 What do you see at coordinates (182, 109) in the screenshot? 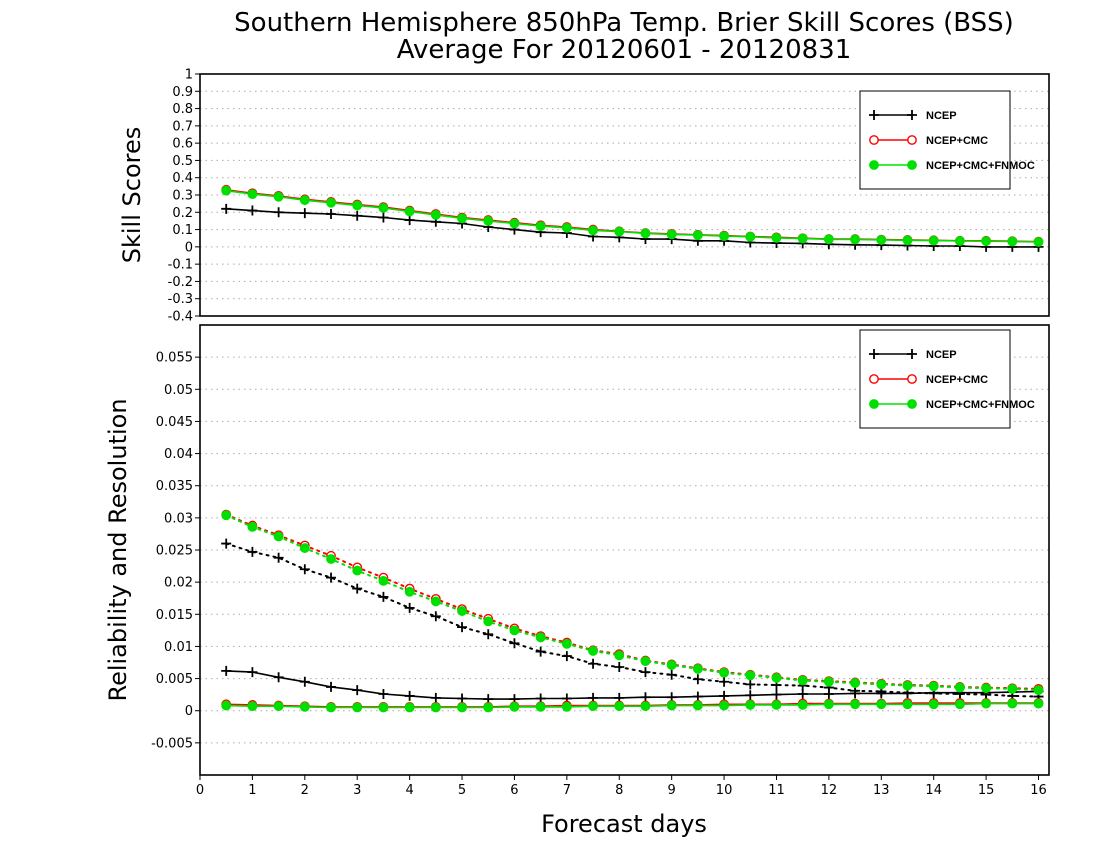
I see `y-tick-label: 0.8` at bounding box center [182, 109].